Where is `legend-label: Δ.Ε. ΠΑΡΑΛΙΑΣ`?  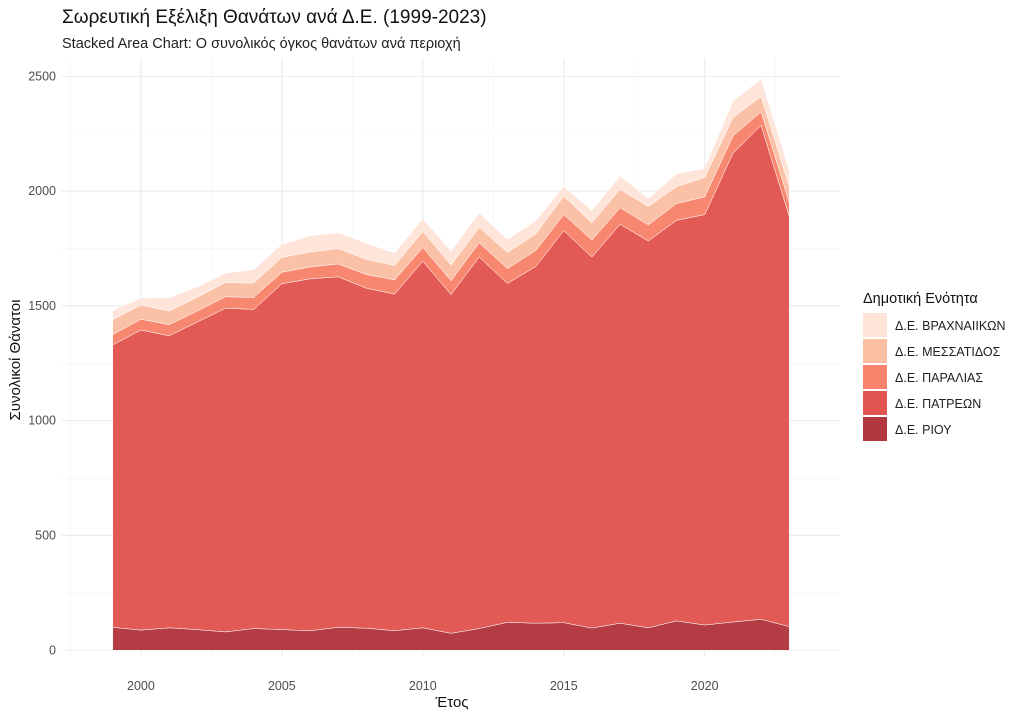
legend-label: Δ.Ε. ΠΑΡΑΛΙΑΣ is located at coordinates (939, 378).